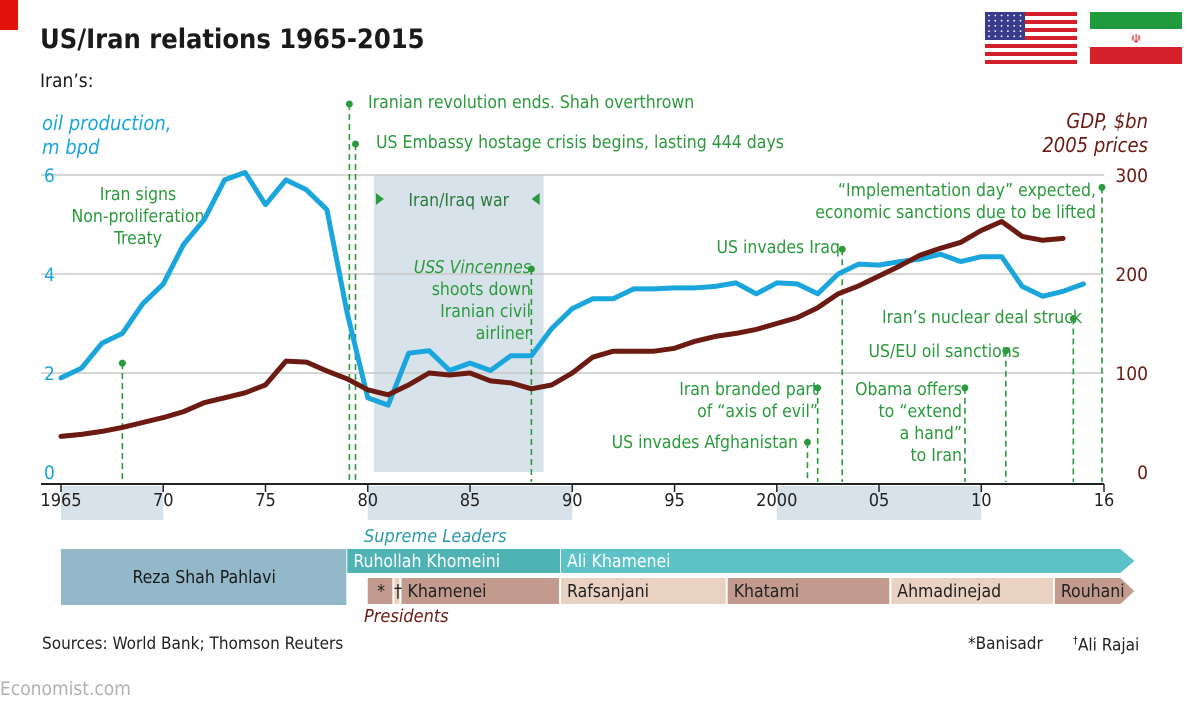 The height and width of the screenshot is (706, 1190). I want to click on x-tick-label: 2000, so click(776, 500).